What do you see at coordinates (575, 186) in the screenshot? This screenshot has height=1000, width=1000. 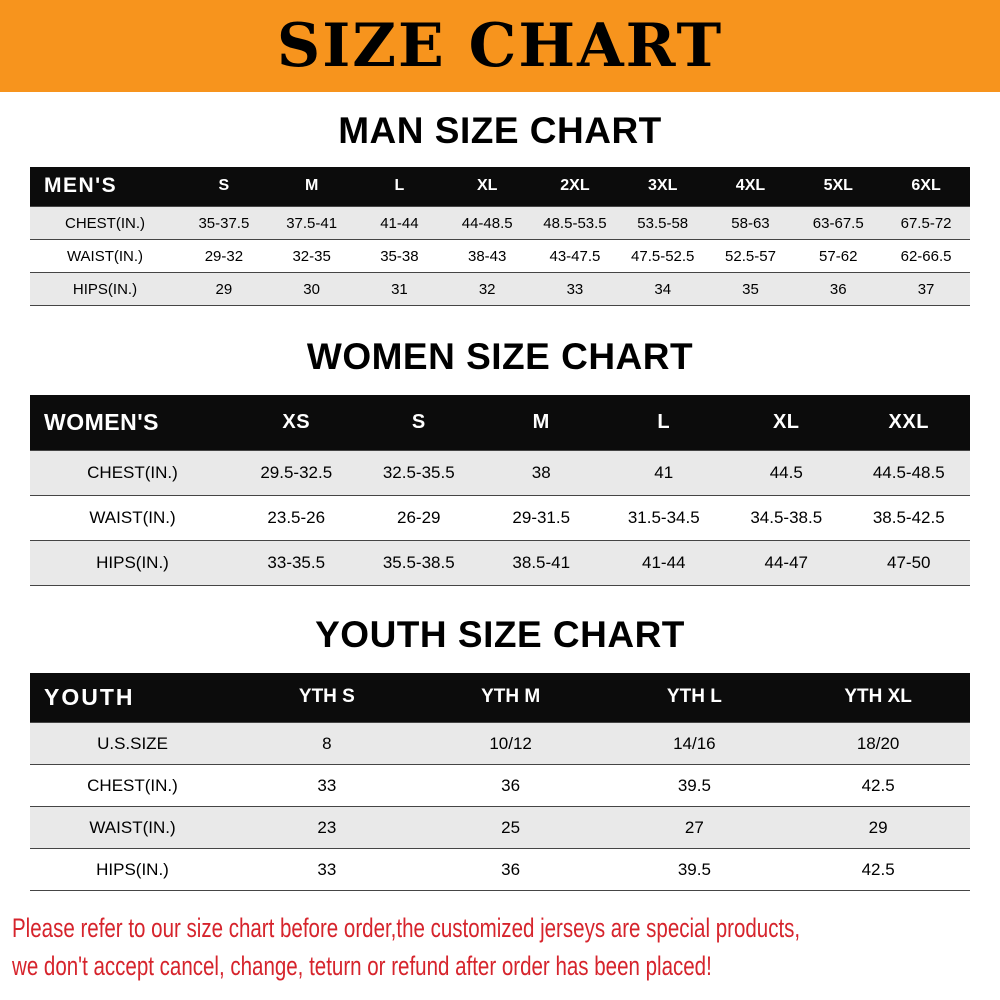 I see `size-column-header: 2XL` at bounding box center [575, 186].